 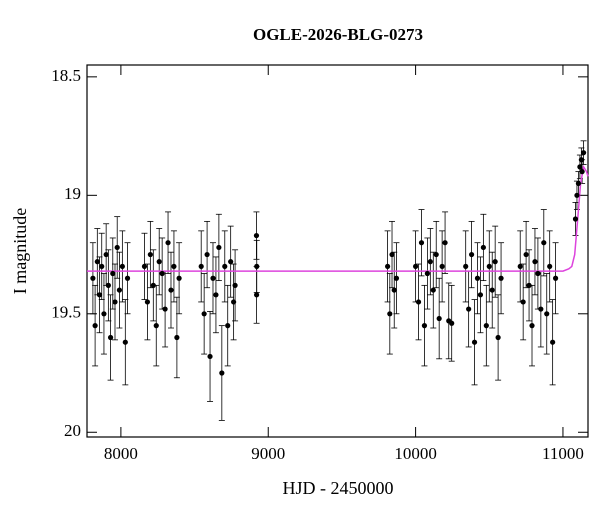 What do you see at coordinates (415, 453) in the screenshot?
I see `x-tick-label: 10000` at bounding box center [415, 453].